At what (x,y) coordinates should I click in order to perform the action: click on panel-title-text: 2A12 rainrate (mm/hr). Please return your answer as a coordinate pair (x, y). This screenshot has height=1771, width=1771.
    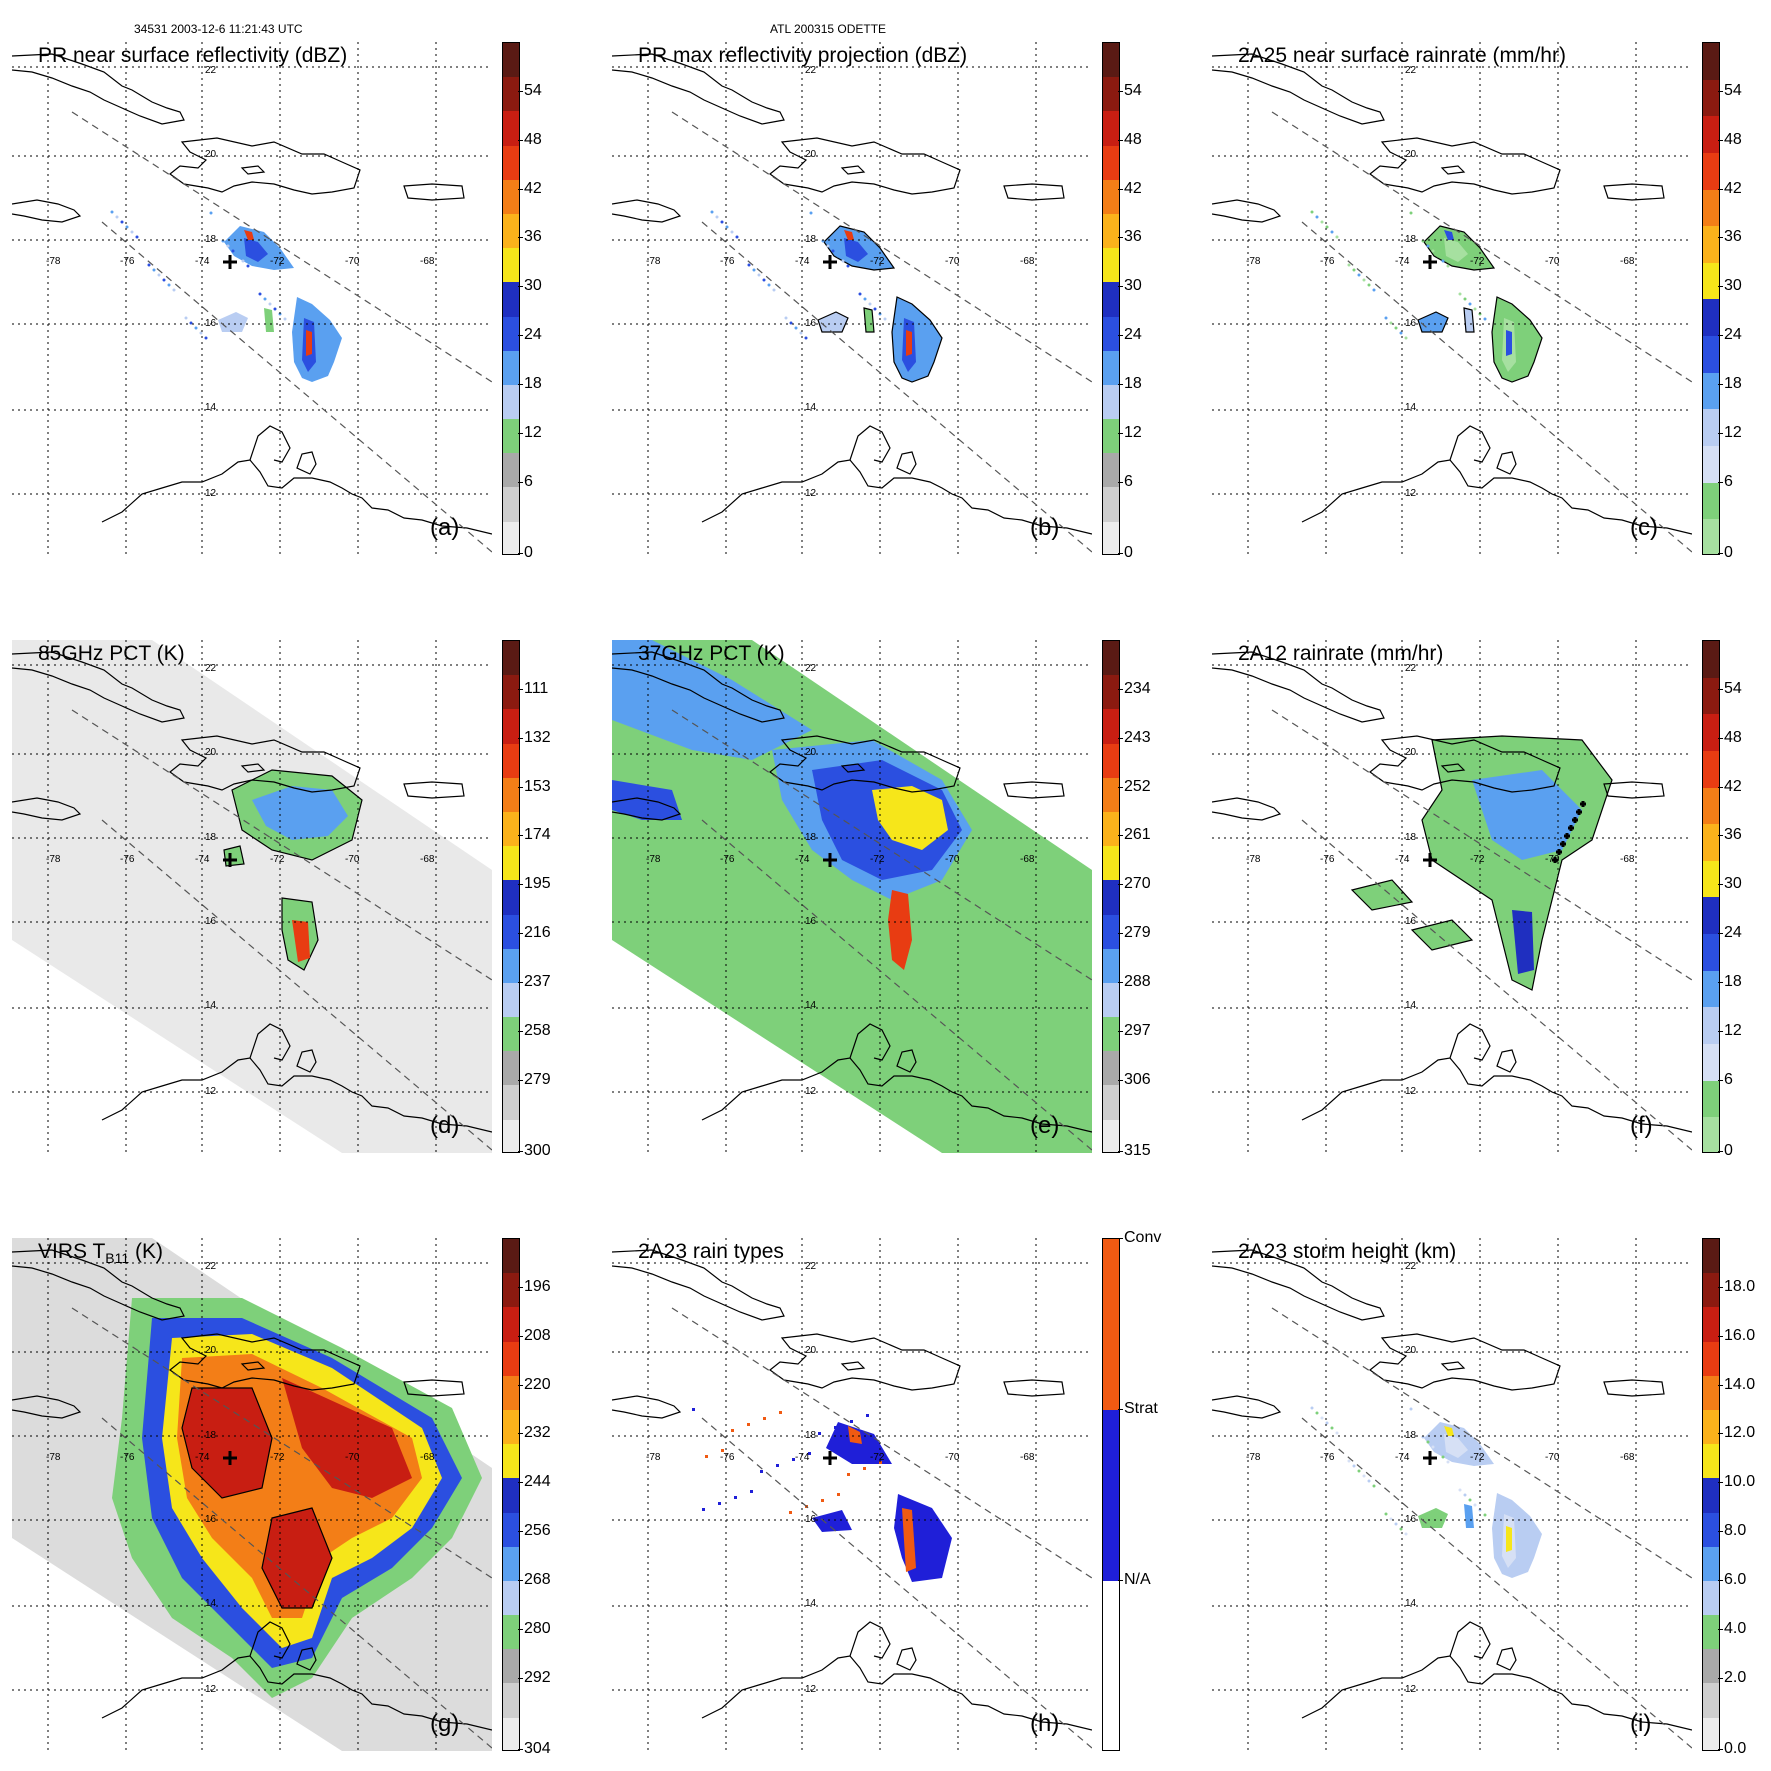
    Looking at the image, I should click on (1341, 653).